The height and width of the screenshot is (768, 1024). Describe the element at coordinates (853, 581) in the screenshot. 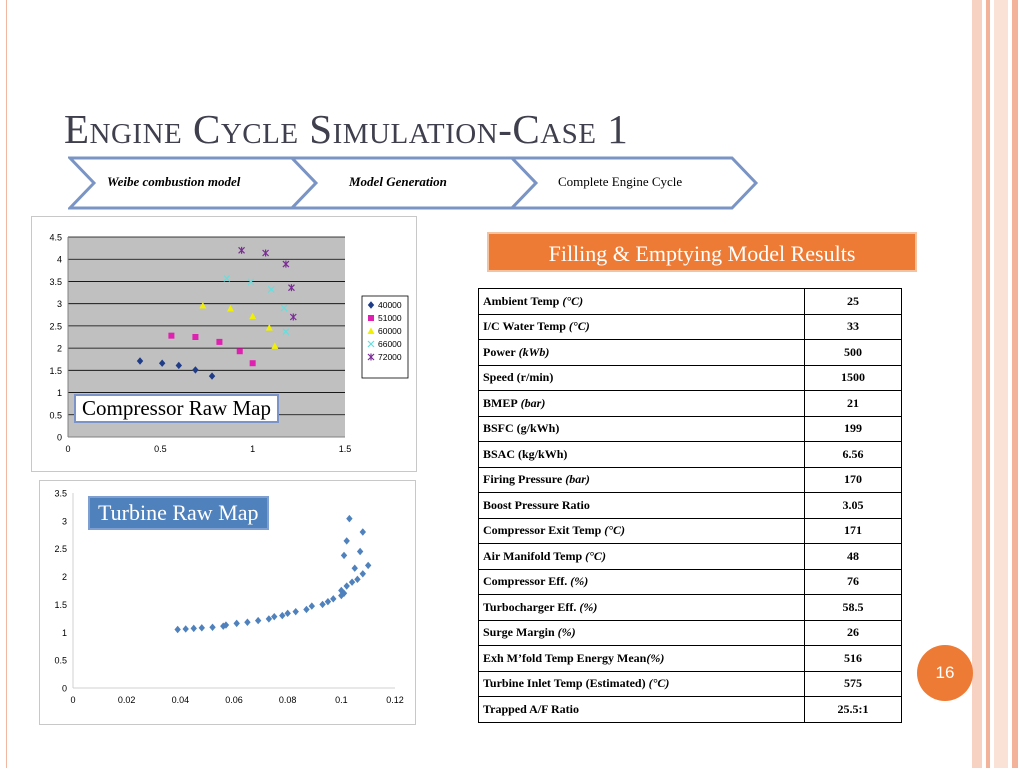

I see `parameter-value: 76` at that location.